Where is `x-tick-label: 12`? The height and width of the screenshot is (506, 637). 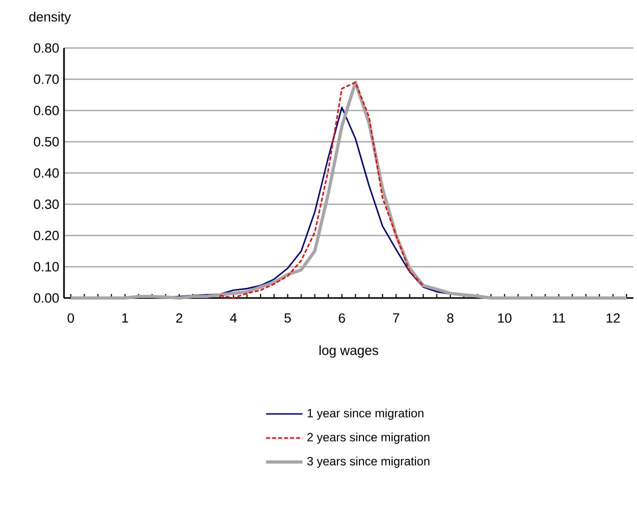 x-tick-label: 12 is located at coordinates (613, 318).